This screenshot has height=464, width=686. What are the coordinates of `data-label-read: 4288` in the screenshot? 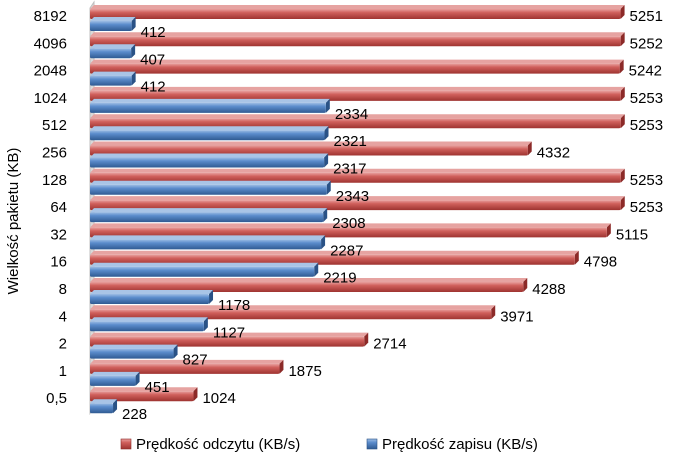 It's located at (548, 289).